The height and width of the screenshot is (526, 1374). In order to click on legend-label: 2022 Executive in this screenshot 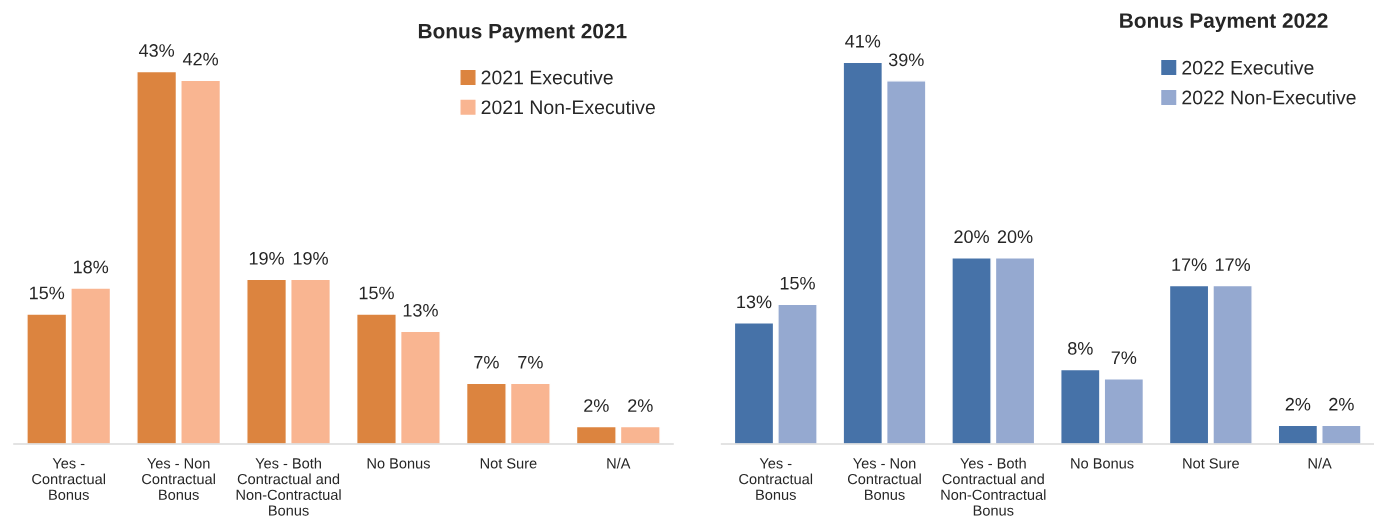, I will do `click(1248, 67)`.